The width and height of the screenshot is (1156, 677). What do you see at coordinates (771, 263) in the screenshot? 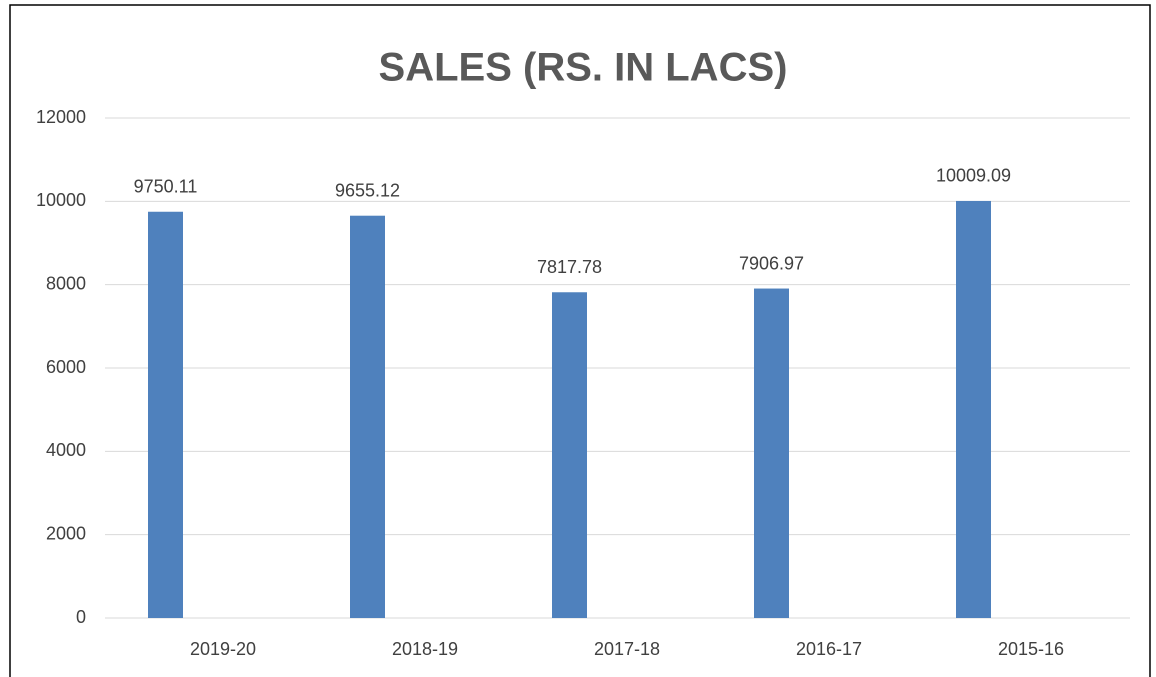
I see `data-label: 7906.97` at bounding box center [771, 263].